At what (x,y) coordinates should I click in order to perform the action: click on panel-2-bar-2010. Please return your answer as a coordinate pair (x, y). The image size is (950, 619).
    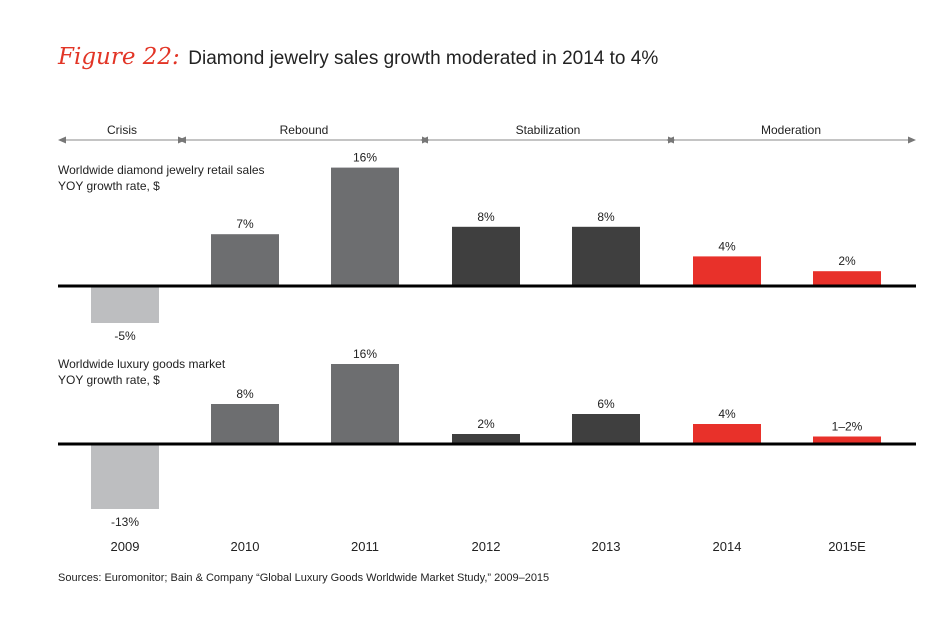
    Looking at the image, I should click on (245, 424).